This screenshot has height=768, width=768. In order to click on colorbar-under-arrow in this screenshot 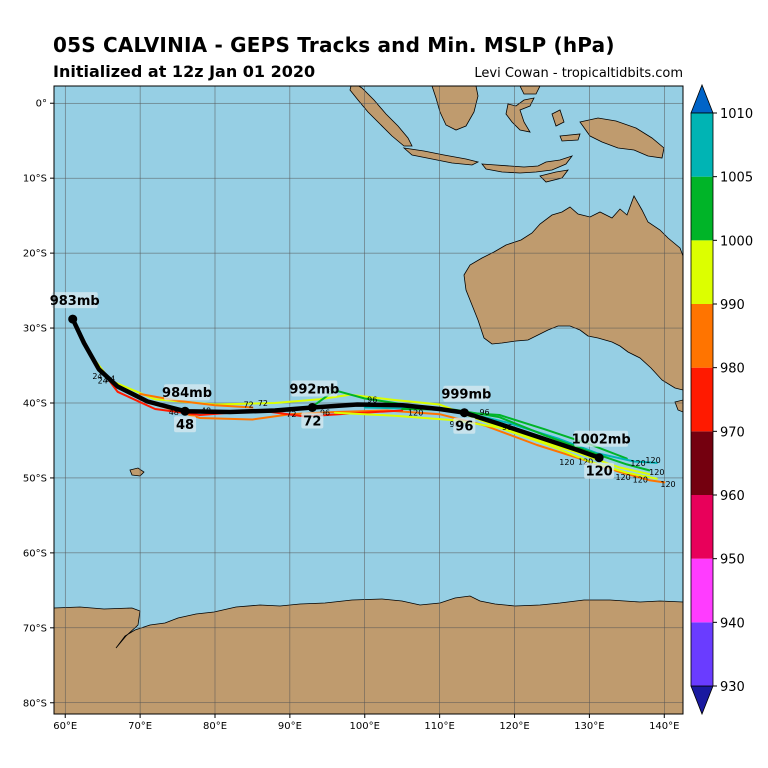, I will do `click(702, 700)`.